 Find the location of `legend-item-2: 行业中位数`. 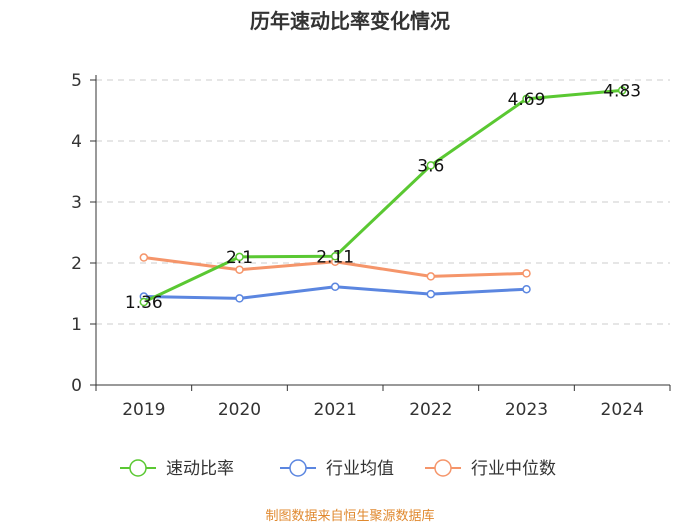

legend-item-2: 行业中位数 is located at coordinates (490, 469).